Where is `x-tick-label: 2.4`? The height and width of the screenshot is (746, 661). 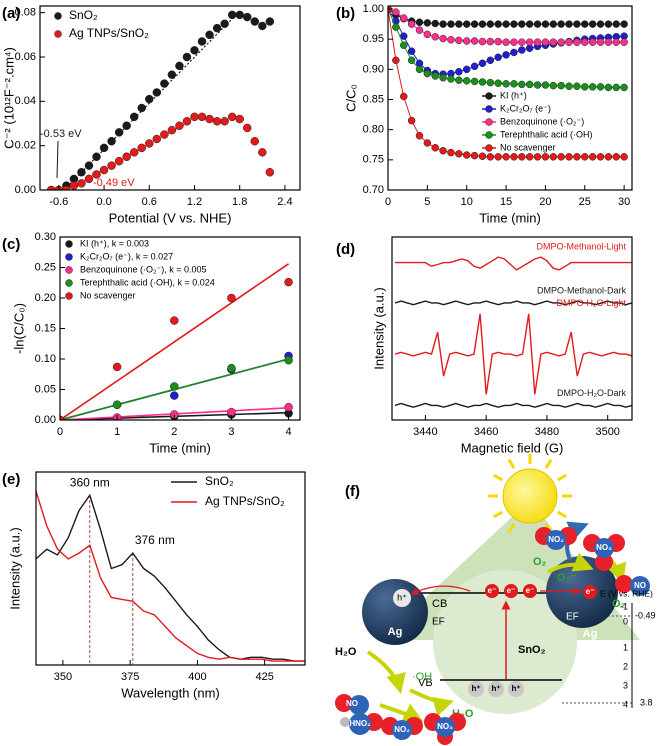 x-tick-label: 2.4 is located at coordinates (284, 202).